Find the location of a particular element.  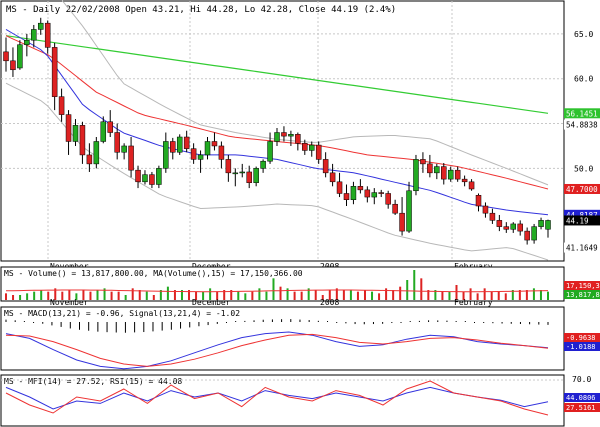

volume-x-label: December is located at coordinates (211, 302).